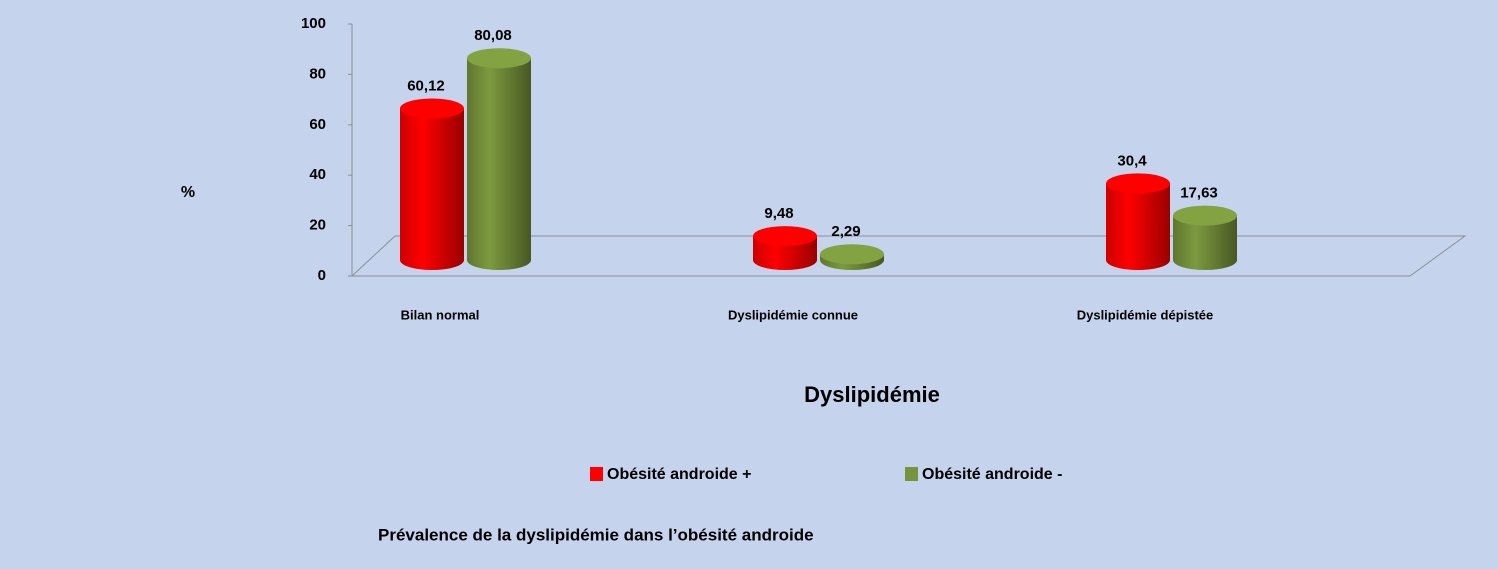 The width and height of the screenshot is (1498, 569). I want to click on y-tick-label: 100, so click(313, 23).